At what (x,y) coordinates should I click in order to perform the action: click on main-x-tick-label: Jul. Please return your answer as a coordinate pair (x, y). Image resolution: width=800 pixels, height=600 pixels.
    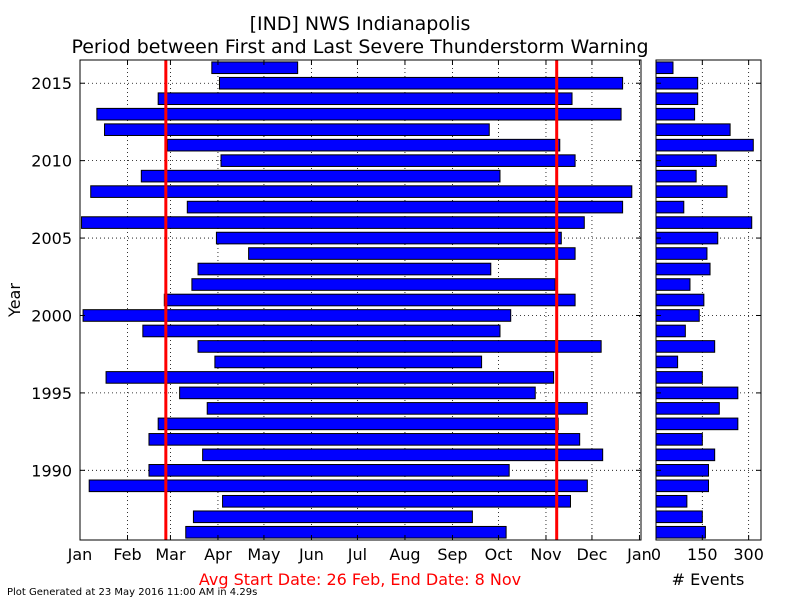
    Looking at the image, I should click on (357, 554).